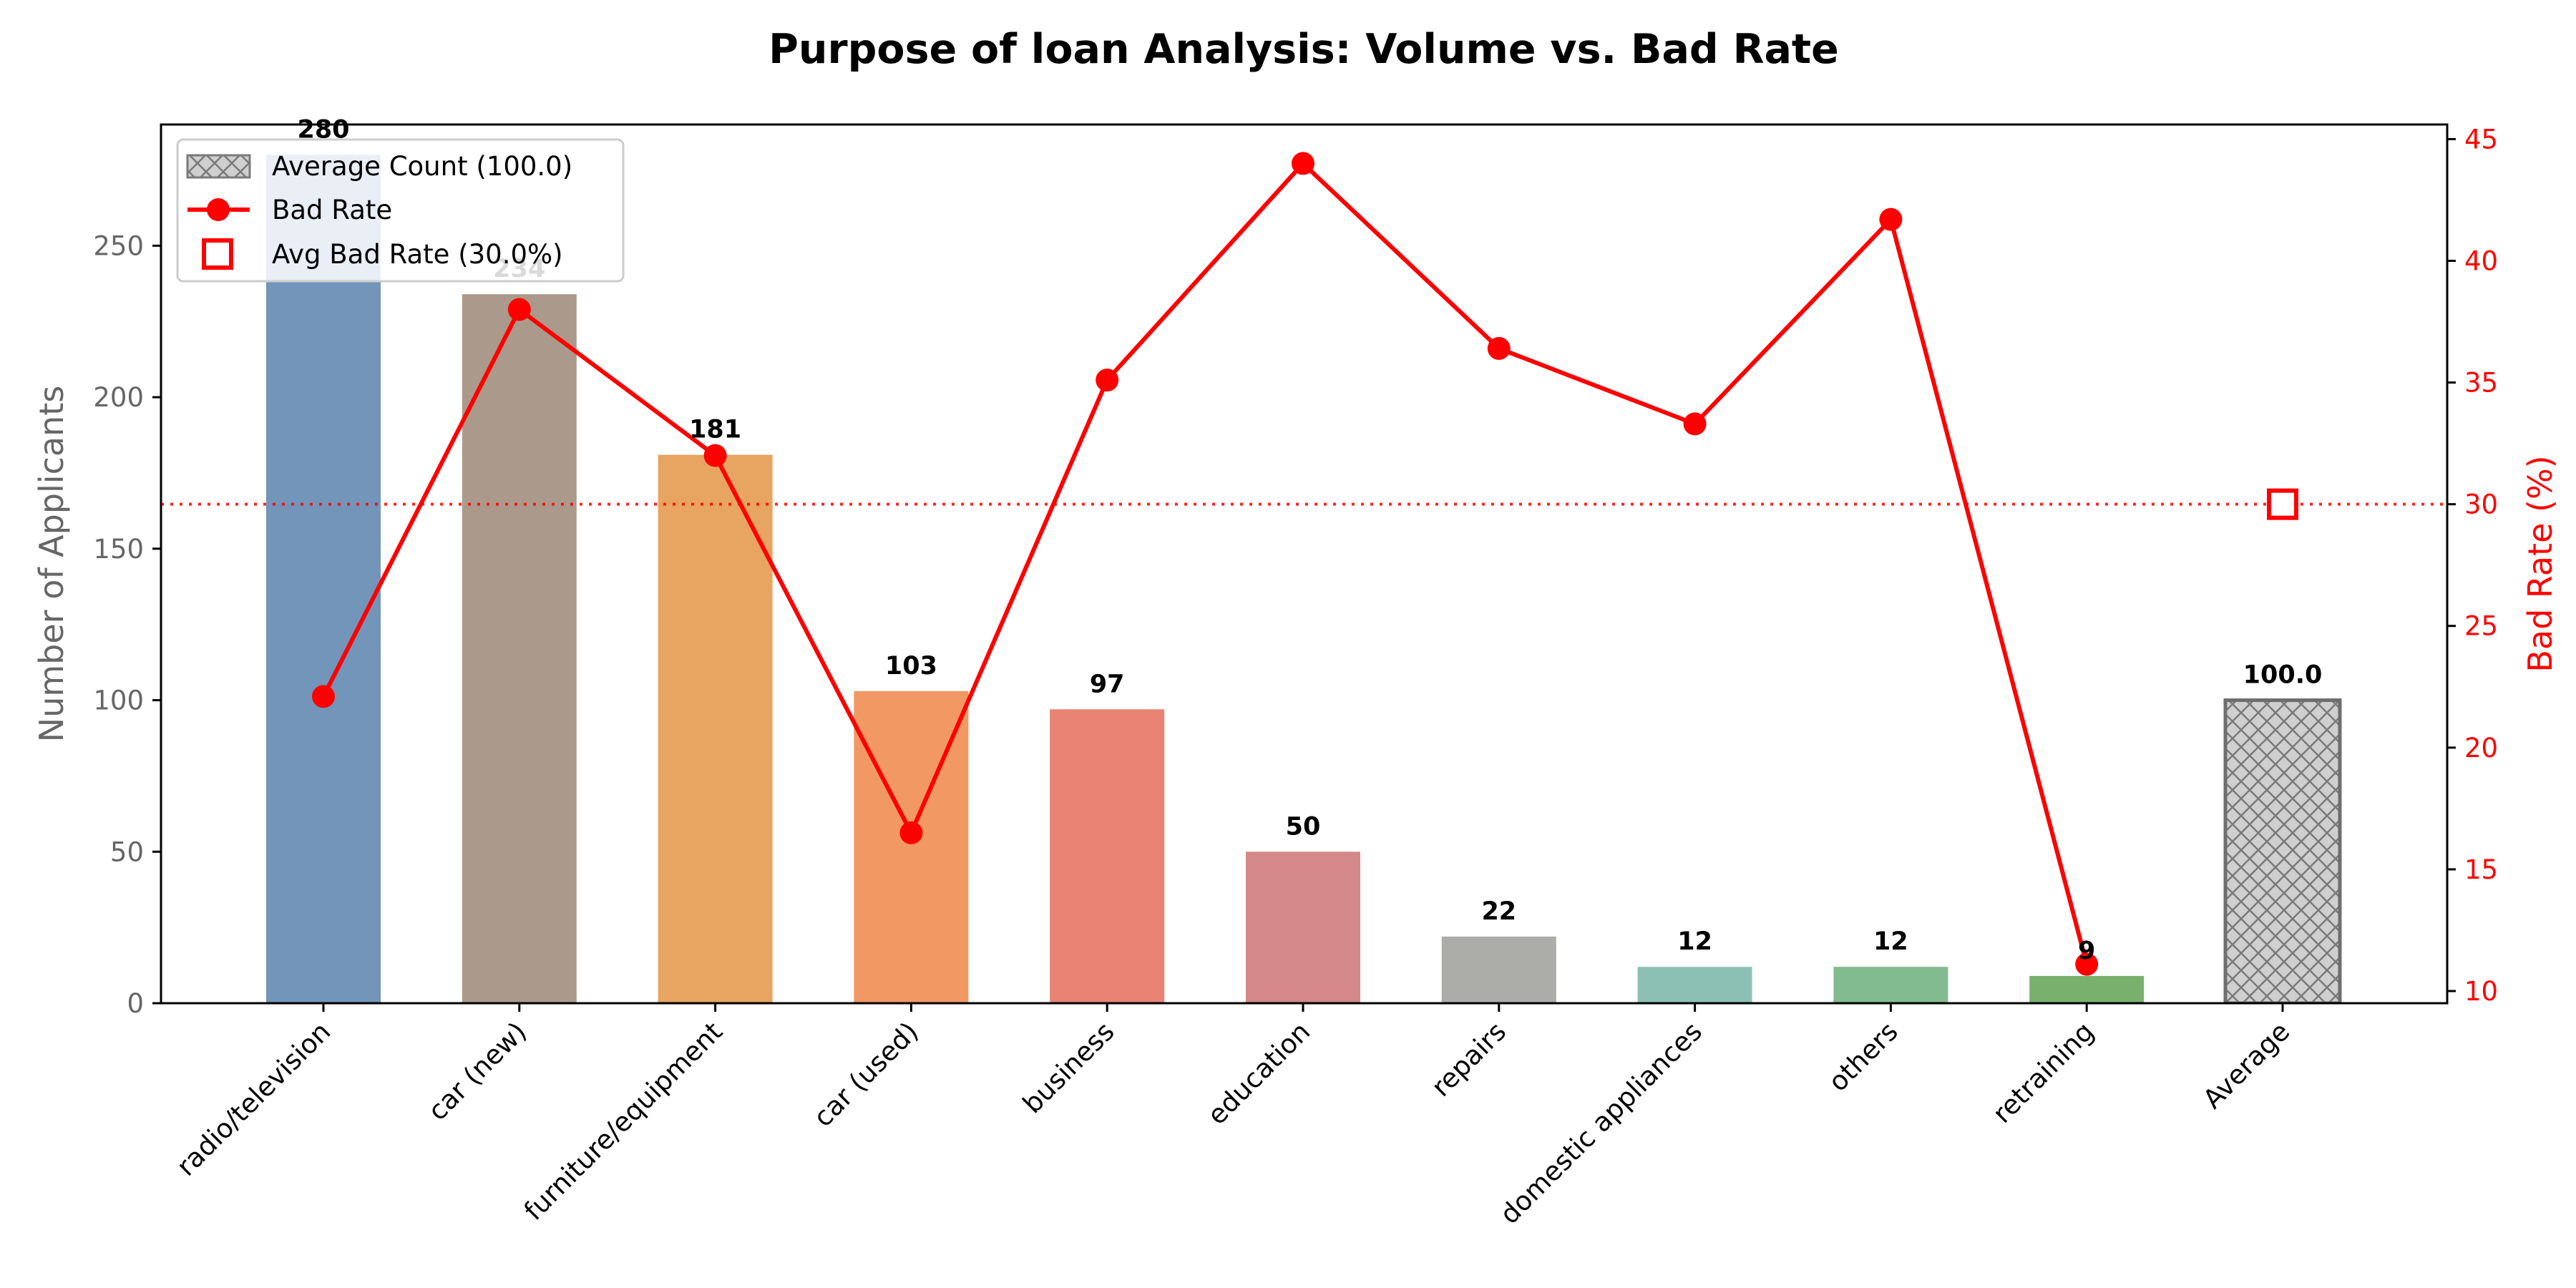 This screenshot has width=2576, height=1288. What do you see at coordinates (1694, 985) in the screenshot?
I see `bar-domestic-appliances` at bounding box center [1694, 985].